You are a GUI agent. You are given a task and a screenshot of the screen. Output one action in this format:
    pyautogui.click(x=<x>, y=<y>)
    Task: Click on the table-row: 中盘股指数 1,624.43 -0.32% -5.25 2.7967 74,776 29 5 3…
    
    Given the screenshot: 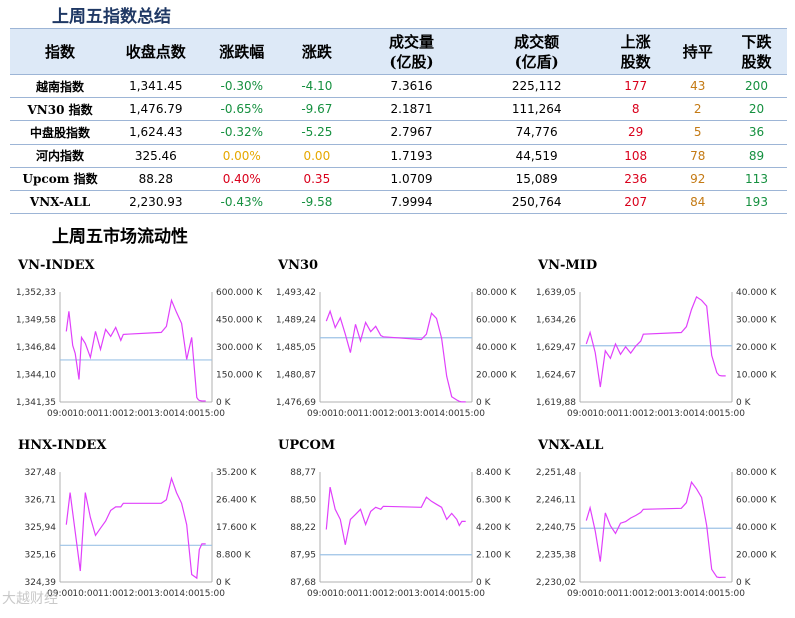 What is the action you would take?
    pyautogui.click(x=398, y=132)
    